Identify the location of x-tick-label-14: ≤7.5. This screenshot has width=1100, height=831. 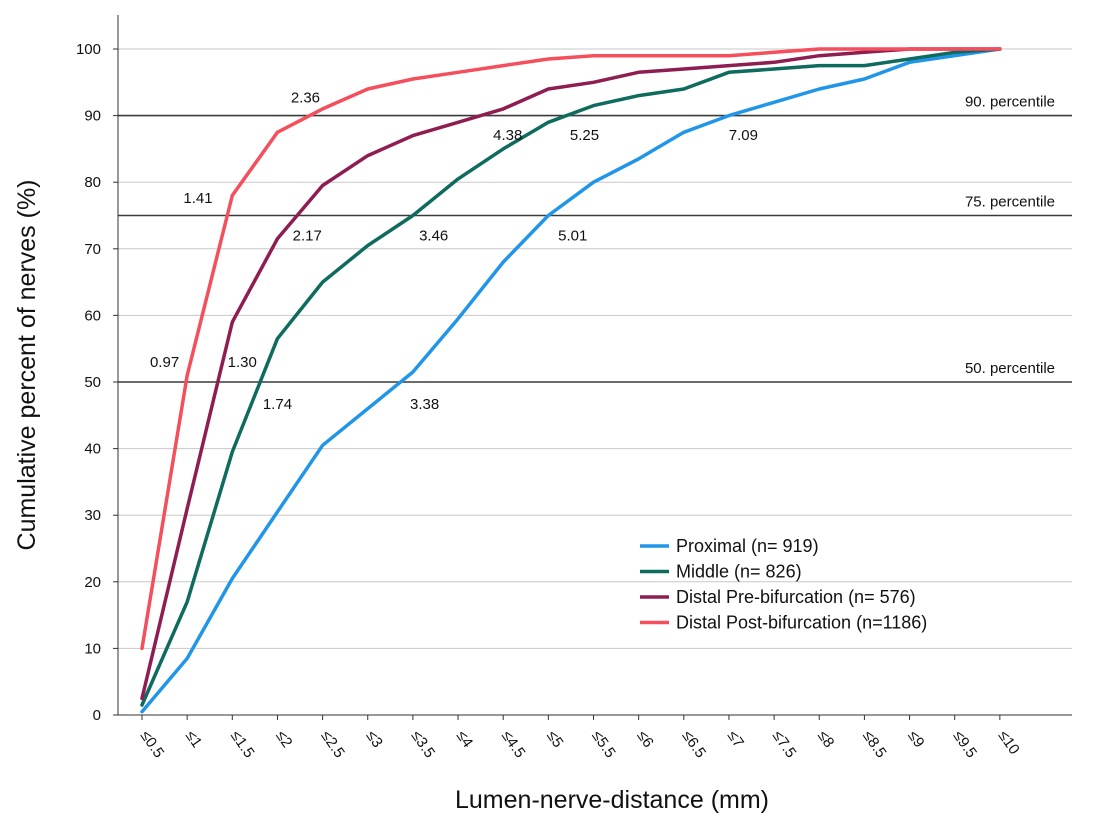
(784, 745).